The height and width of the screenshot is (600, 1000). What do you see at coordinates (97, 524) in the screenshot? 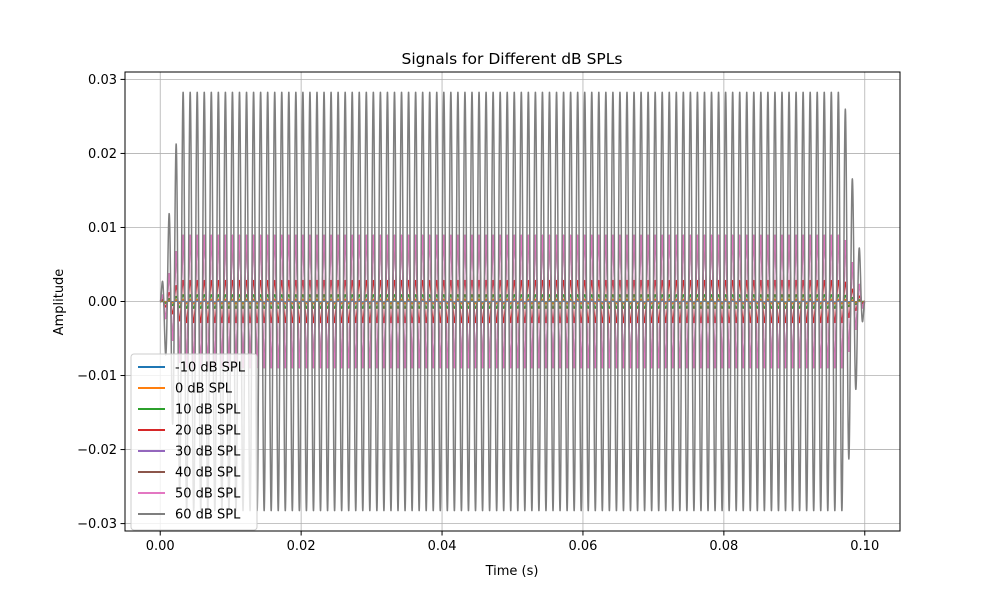
I see `y-tick-label: −0.03` at bounding box center [97, 524].